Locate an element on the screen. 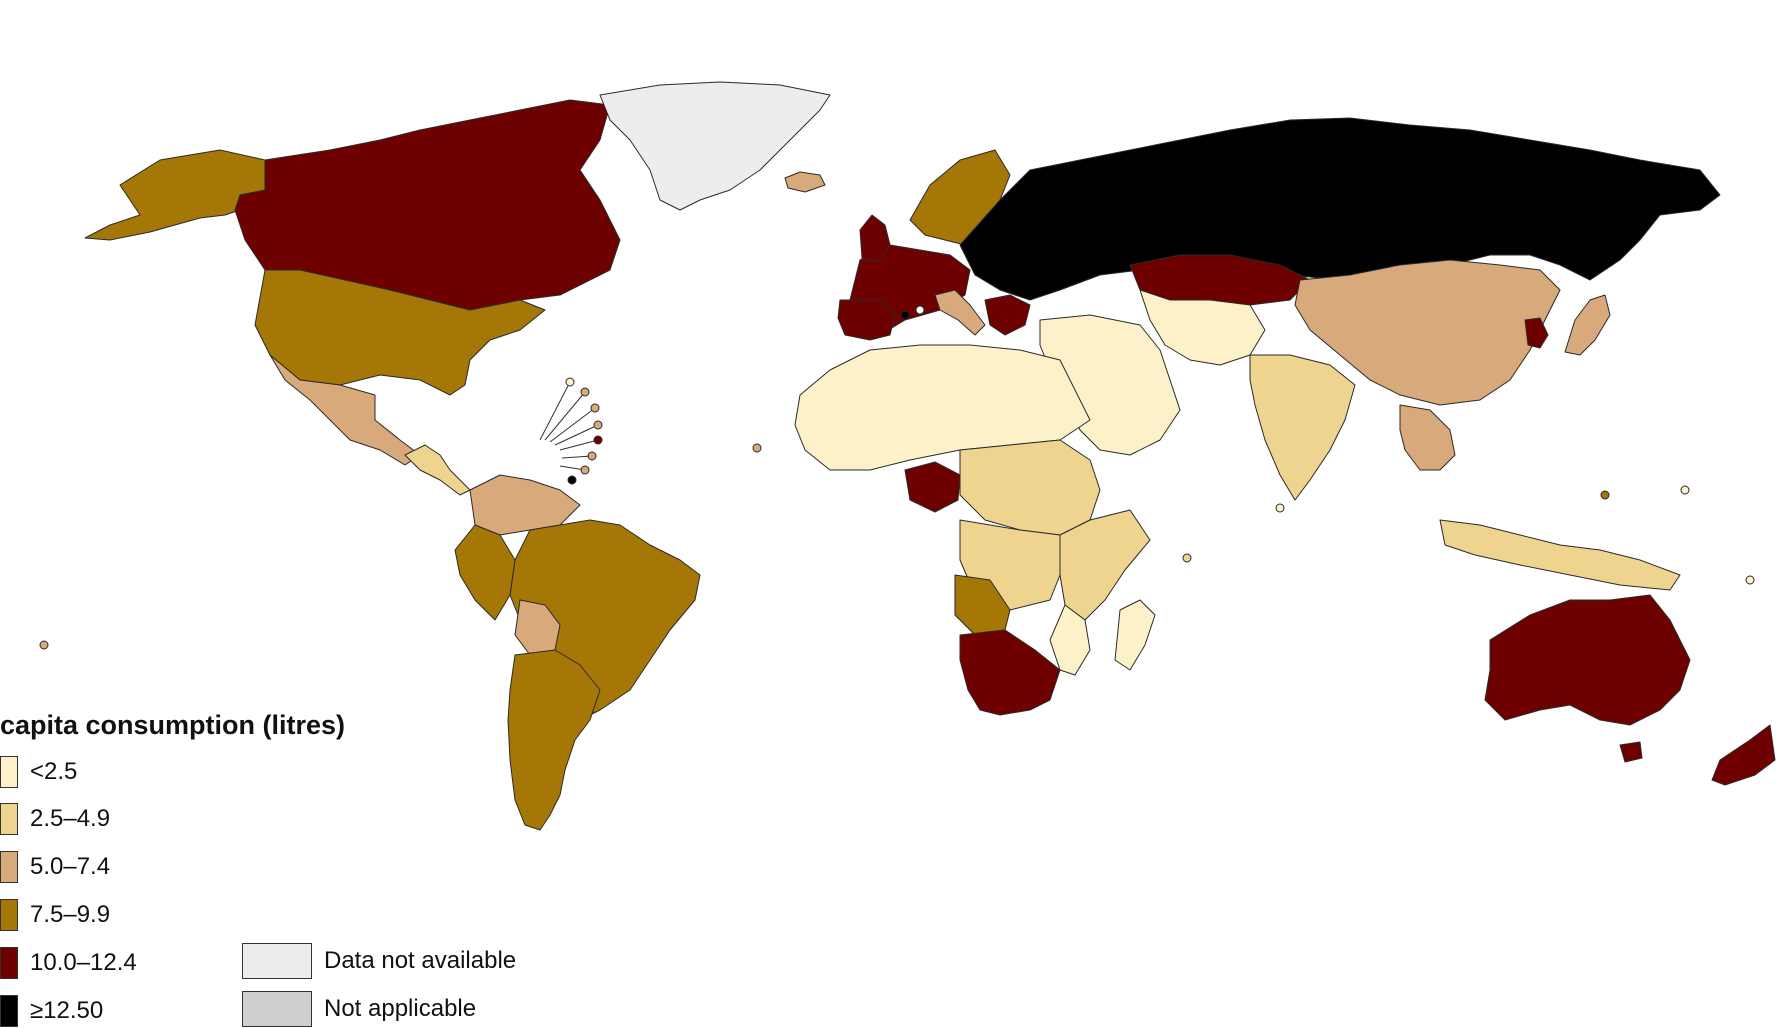 The width and height of the screenshot is (1778, 1028). legend-item: 7.5–9.9 is located at coordinates (55, 915).